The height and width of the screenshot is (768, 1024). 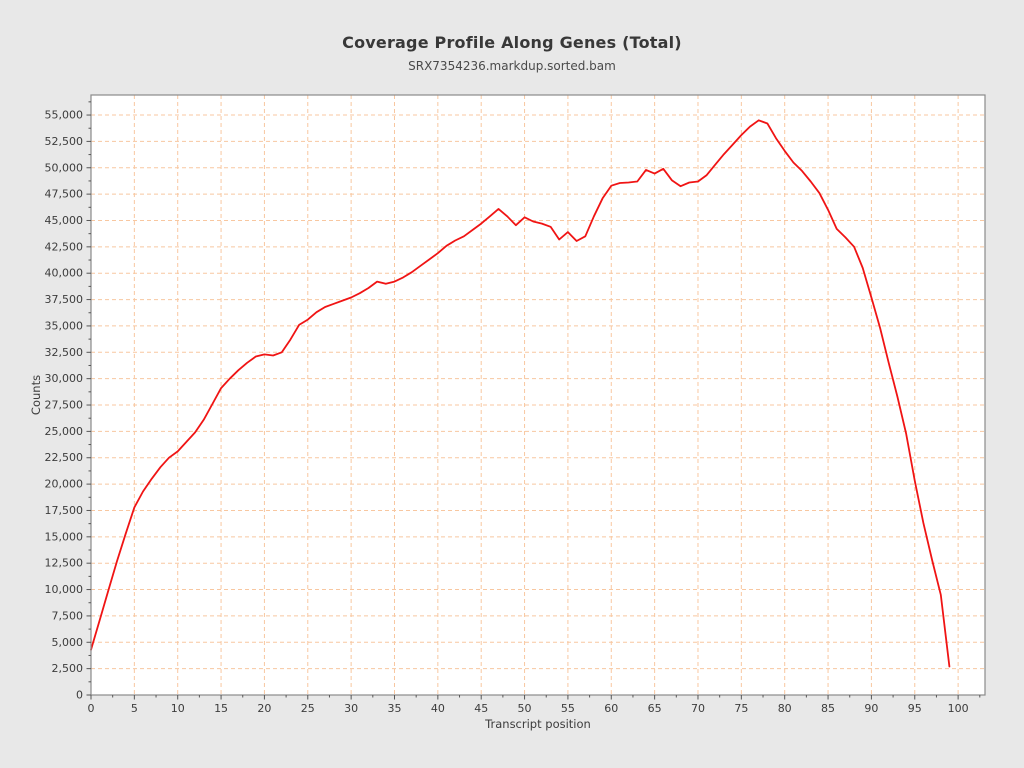 I want to click on x-tick-label: 35, so click(x=394, y=708).